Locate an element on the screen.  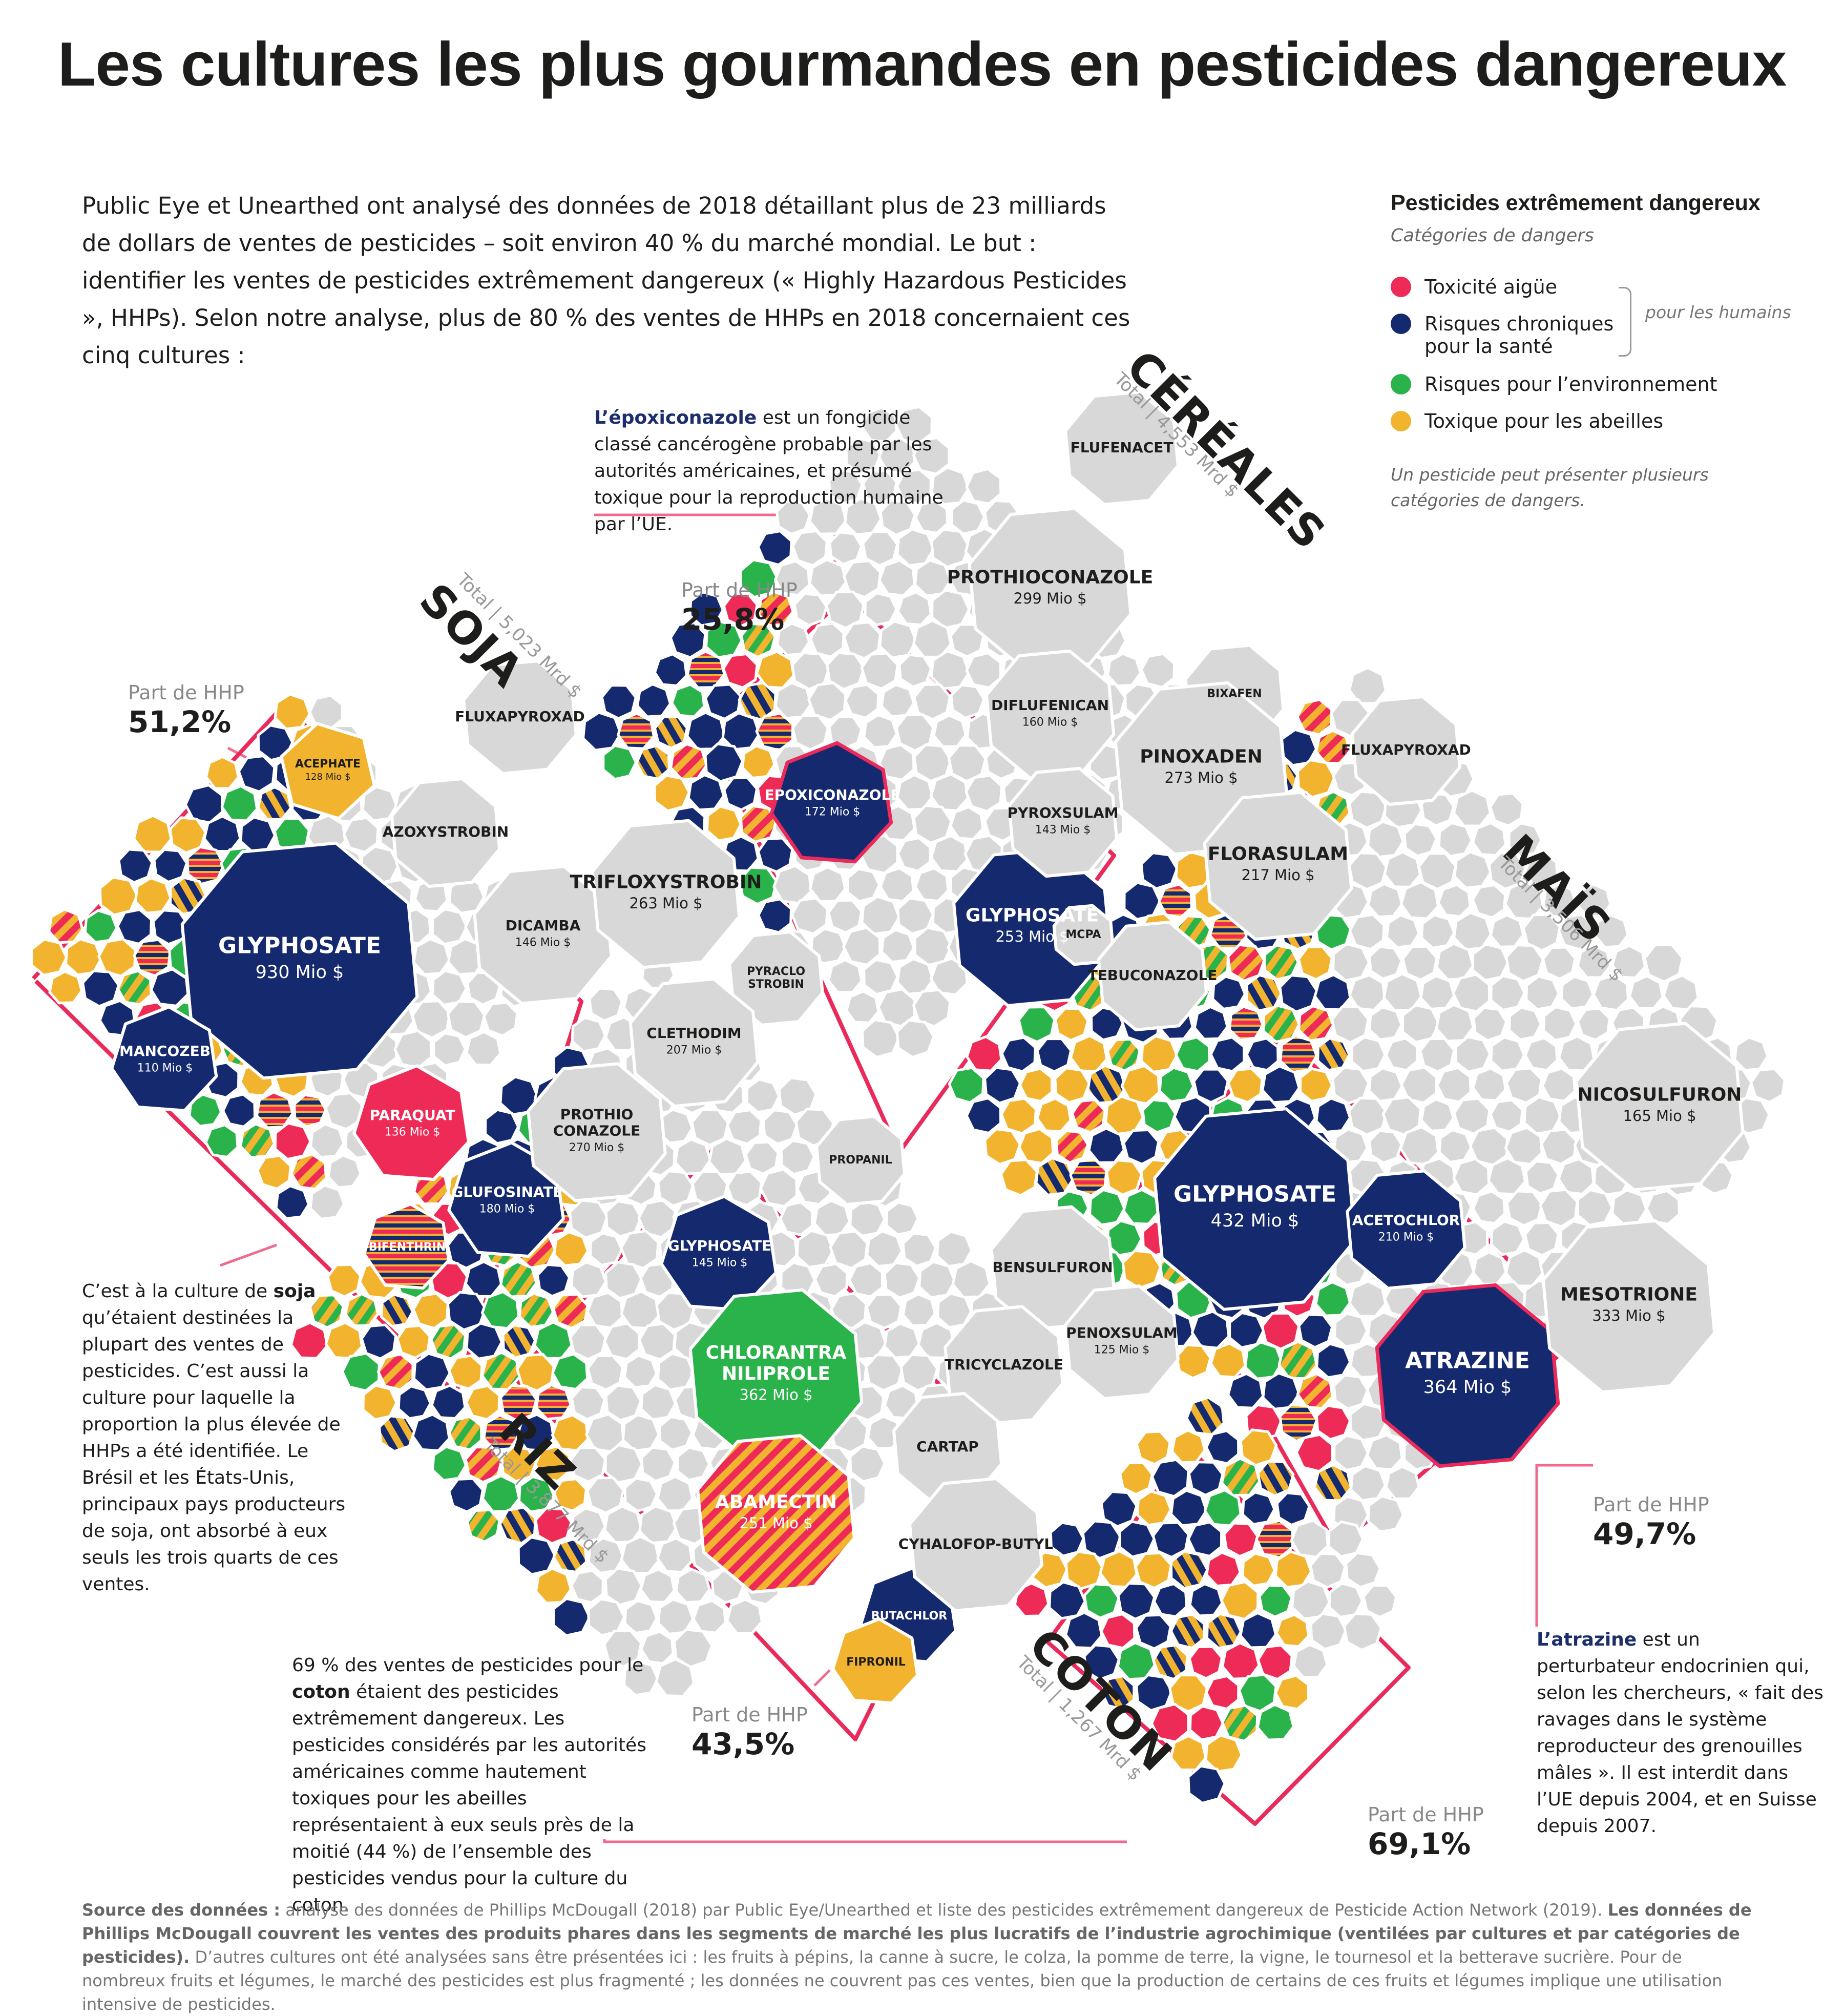
cell-value: 270 Mio $ is located at coordinates (597, 1147).